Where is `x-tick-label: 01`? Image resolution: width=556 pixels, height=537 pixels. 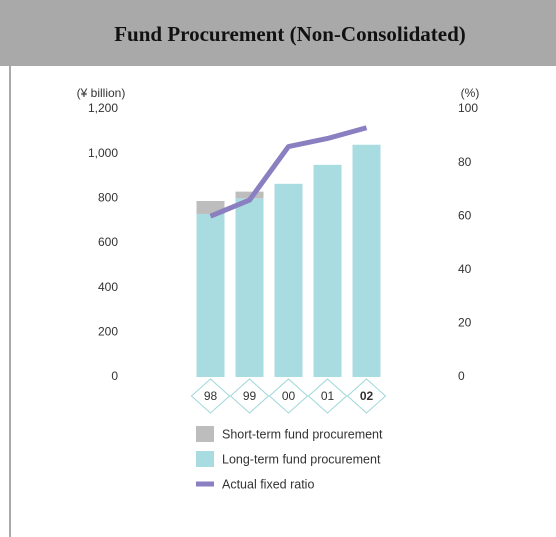
x-tick-label: 01 is located at coordinates (328, 396).